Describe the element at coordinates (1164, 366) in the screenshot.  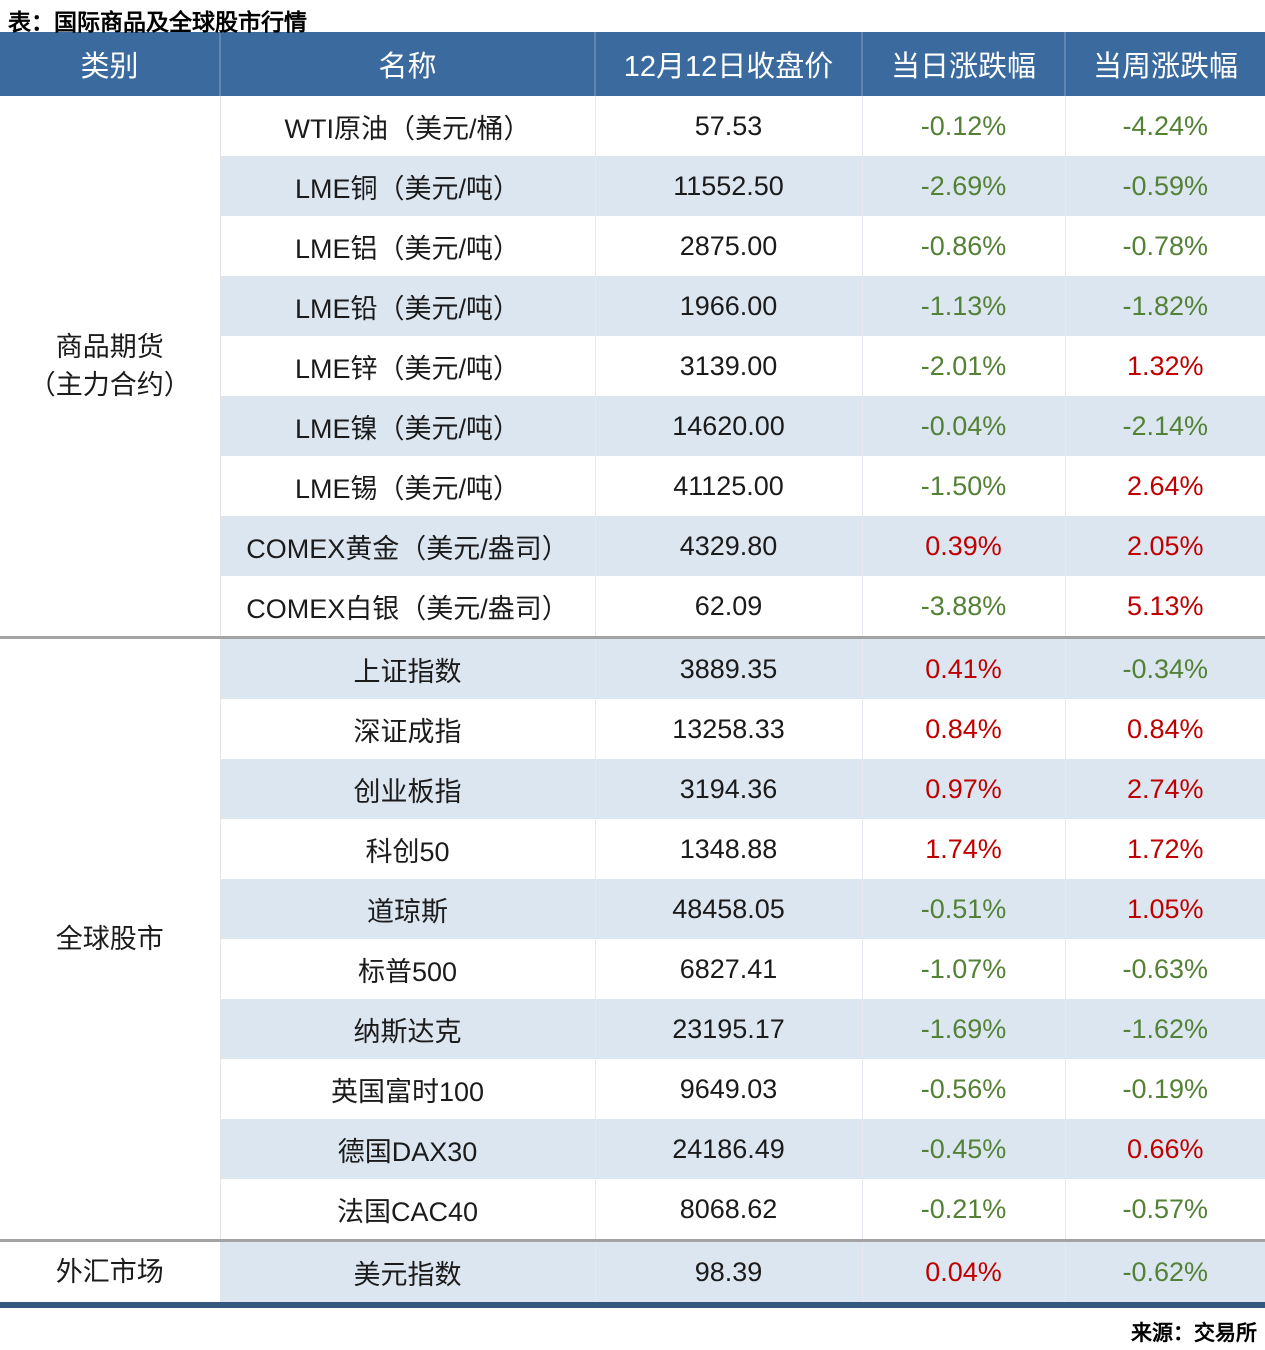
I see `week-change-cell: 1.32%` at that location.